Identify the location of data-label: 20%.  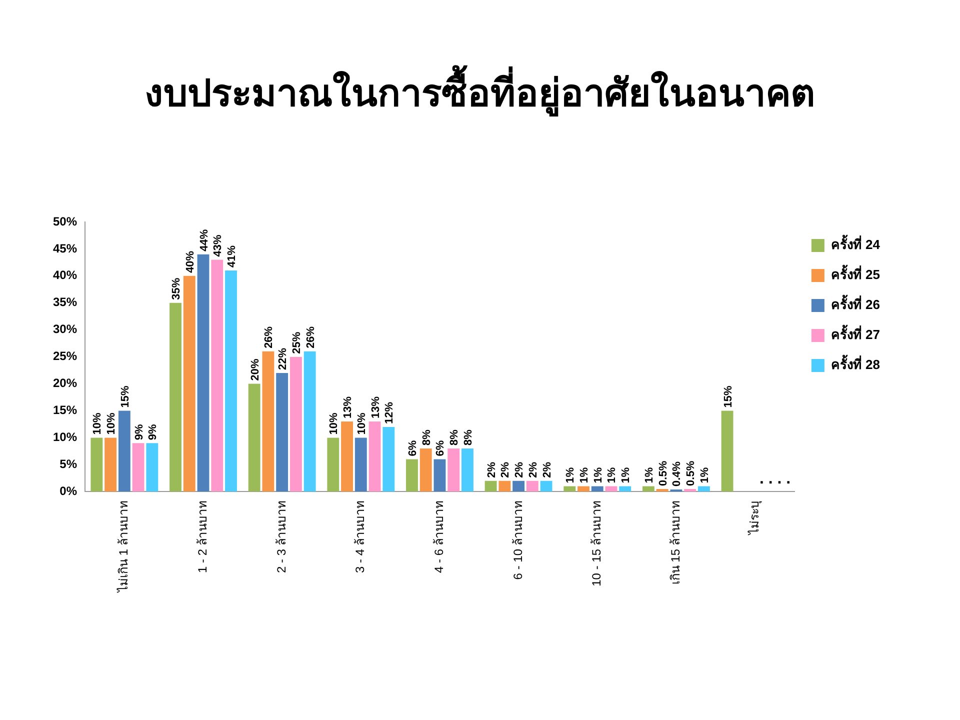
(255, 369).